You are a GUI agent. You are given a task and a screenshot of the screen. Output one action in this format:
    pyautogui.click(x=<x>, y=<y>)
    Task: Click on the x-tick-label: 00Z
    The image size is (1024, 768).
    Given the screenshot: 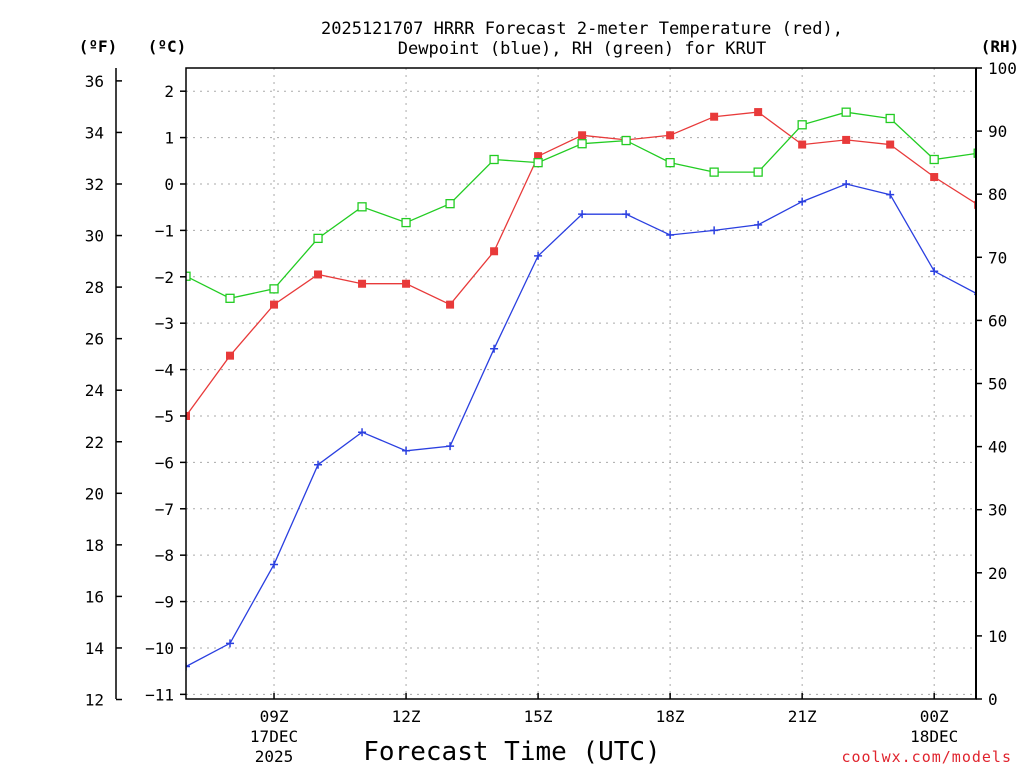 What is the action you would take?
    pyautogui.click(x=934, y=716)
    